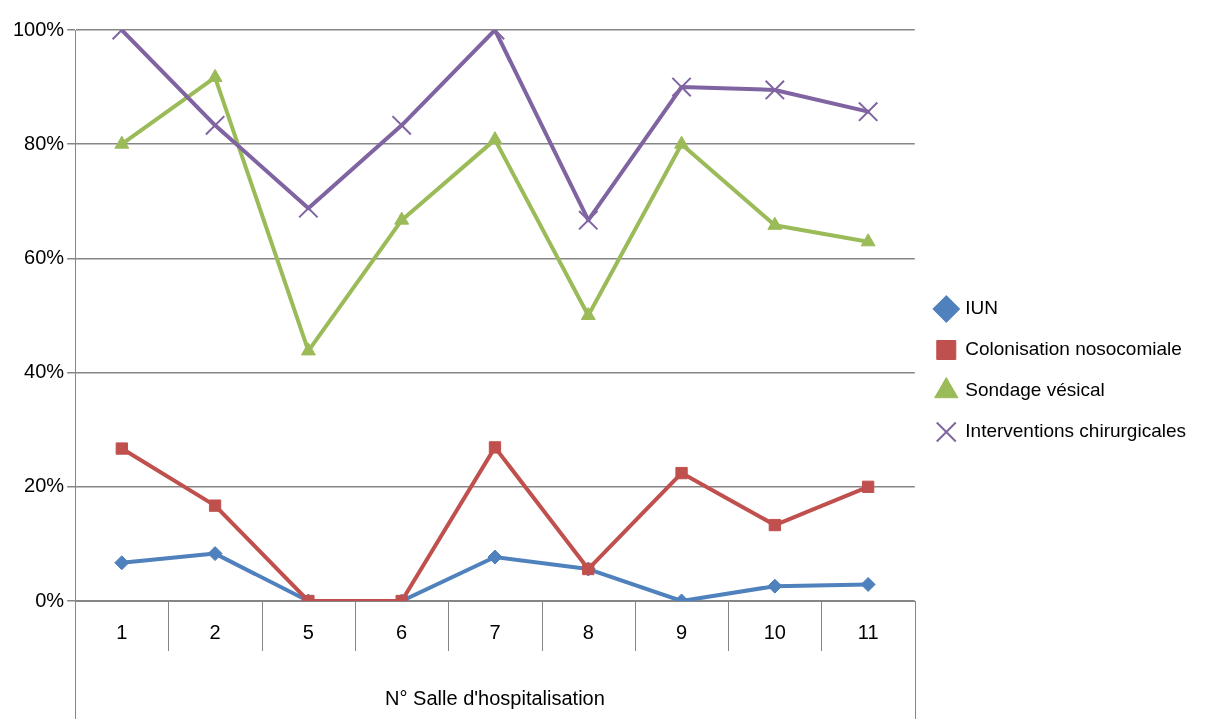  Describe the element at coordinates (39, 28) in the screenshot. I see `y-tick-label: 100%` at that location.